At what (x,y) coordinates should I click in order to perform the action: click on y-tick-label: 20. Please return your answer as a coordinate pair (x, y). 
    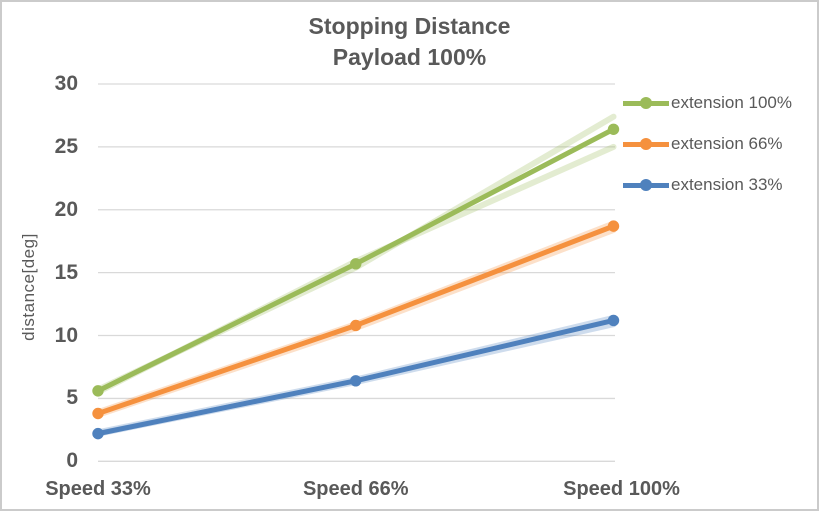
    Looking at the image, I should click on (66, 209).